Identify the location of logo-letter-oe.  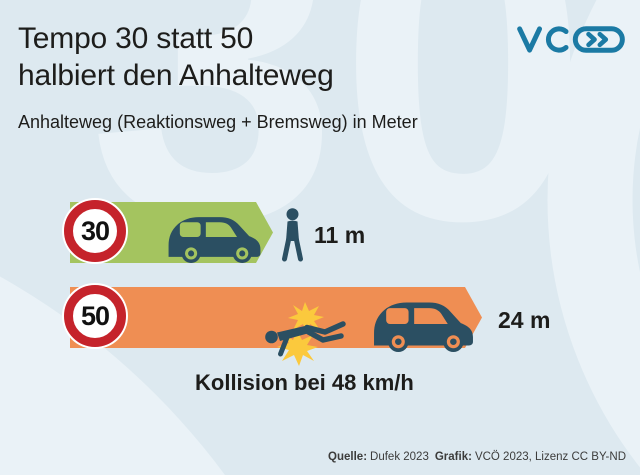
(598, 39).